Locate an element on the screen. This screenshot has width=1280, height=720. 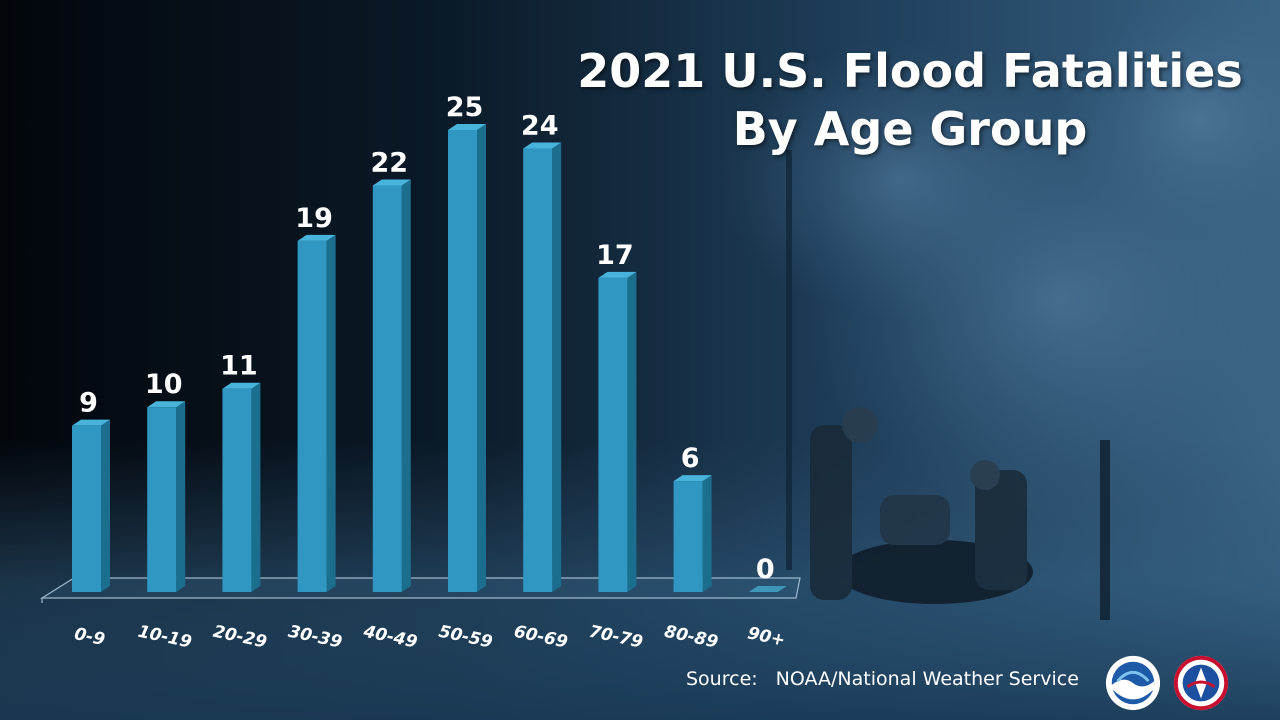
x-tick-label-0-9: 0-9 is located at coordinates (89, 637).